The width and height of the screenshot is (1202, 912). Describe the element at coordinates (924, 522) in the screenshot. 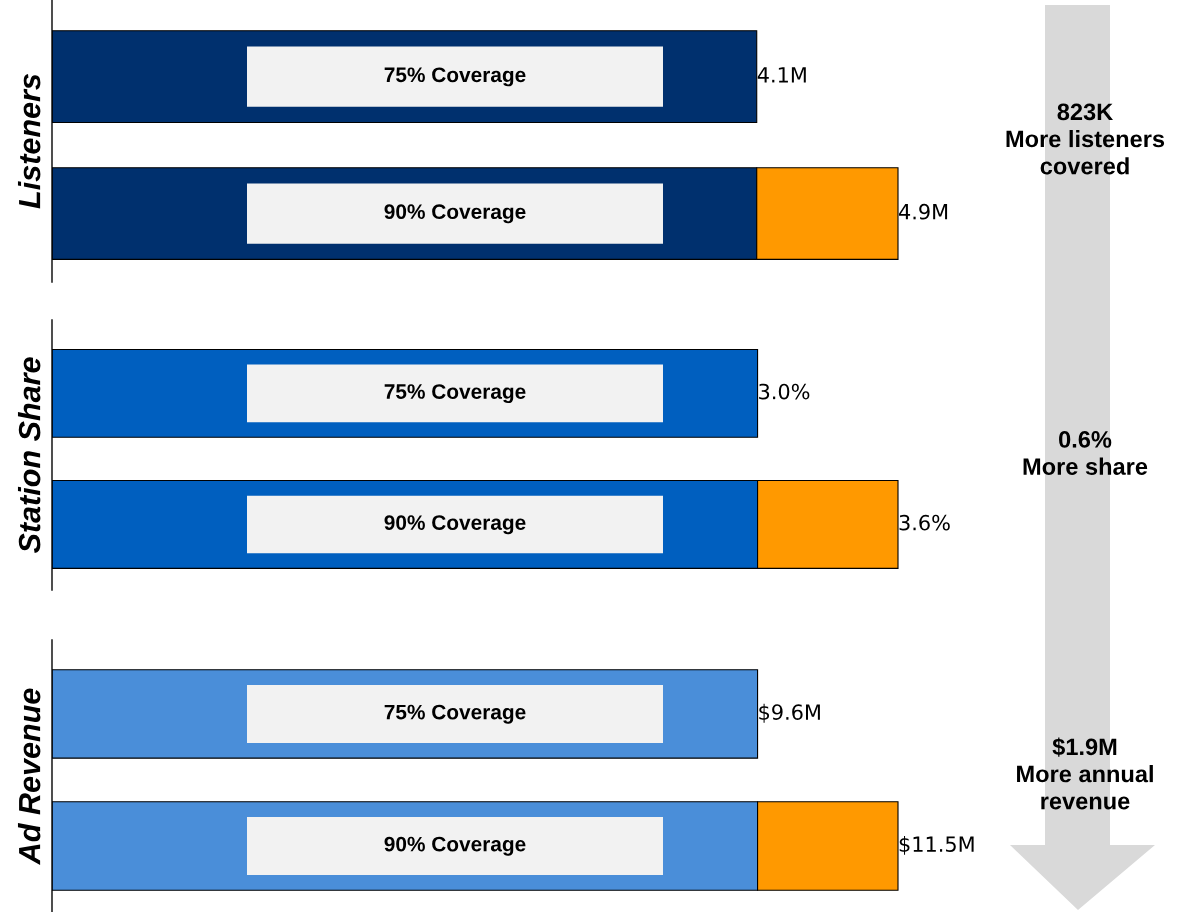

I see `annotation: 3.6%` at that location.